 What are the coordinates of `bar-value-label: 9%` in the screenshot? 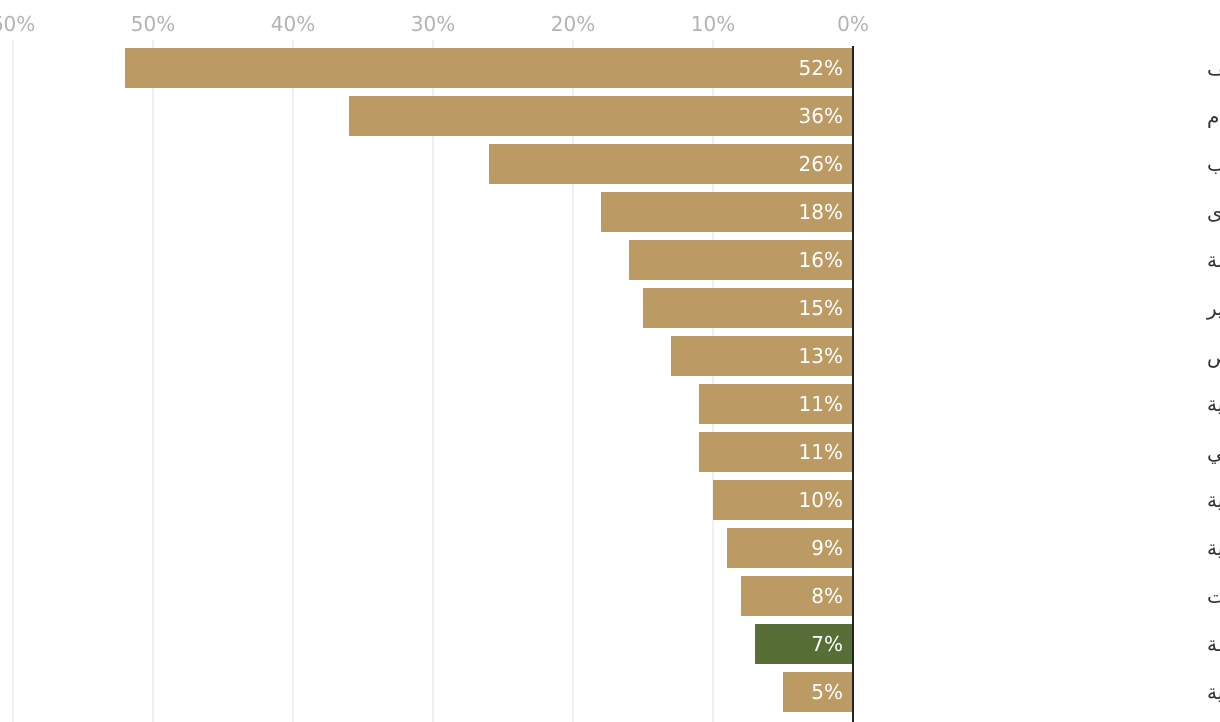 It's located at (827, 548).